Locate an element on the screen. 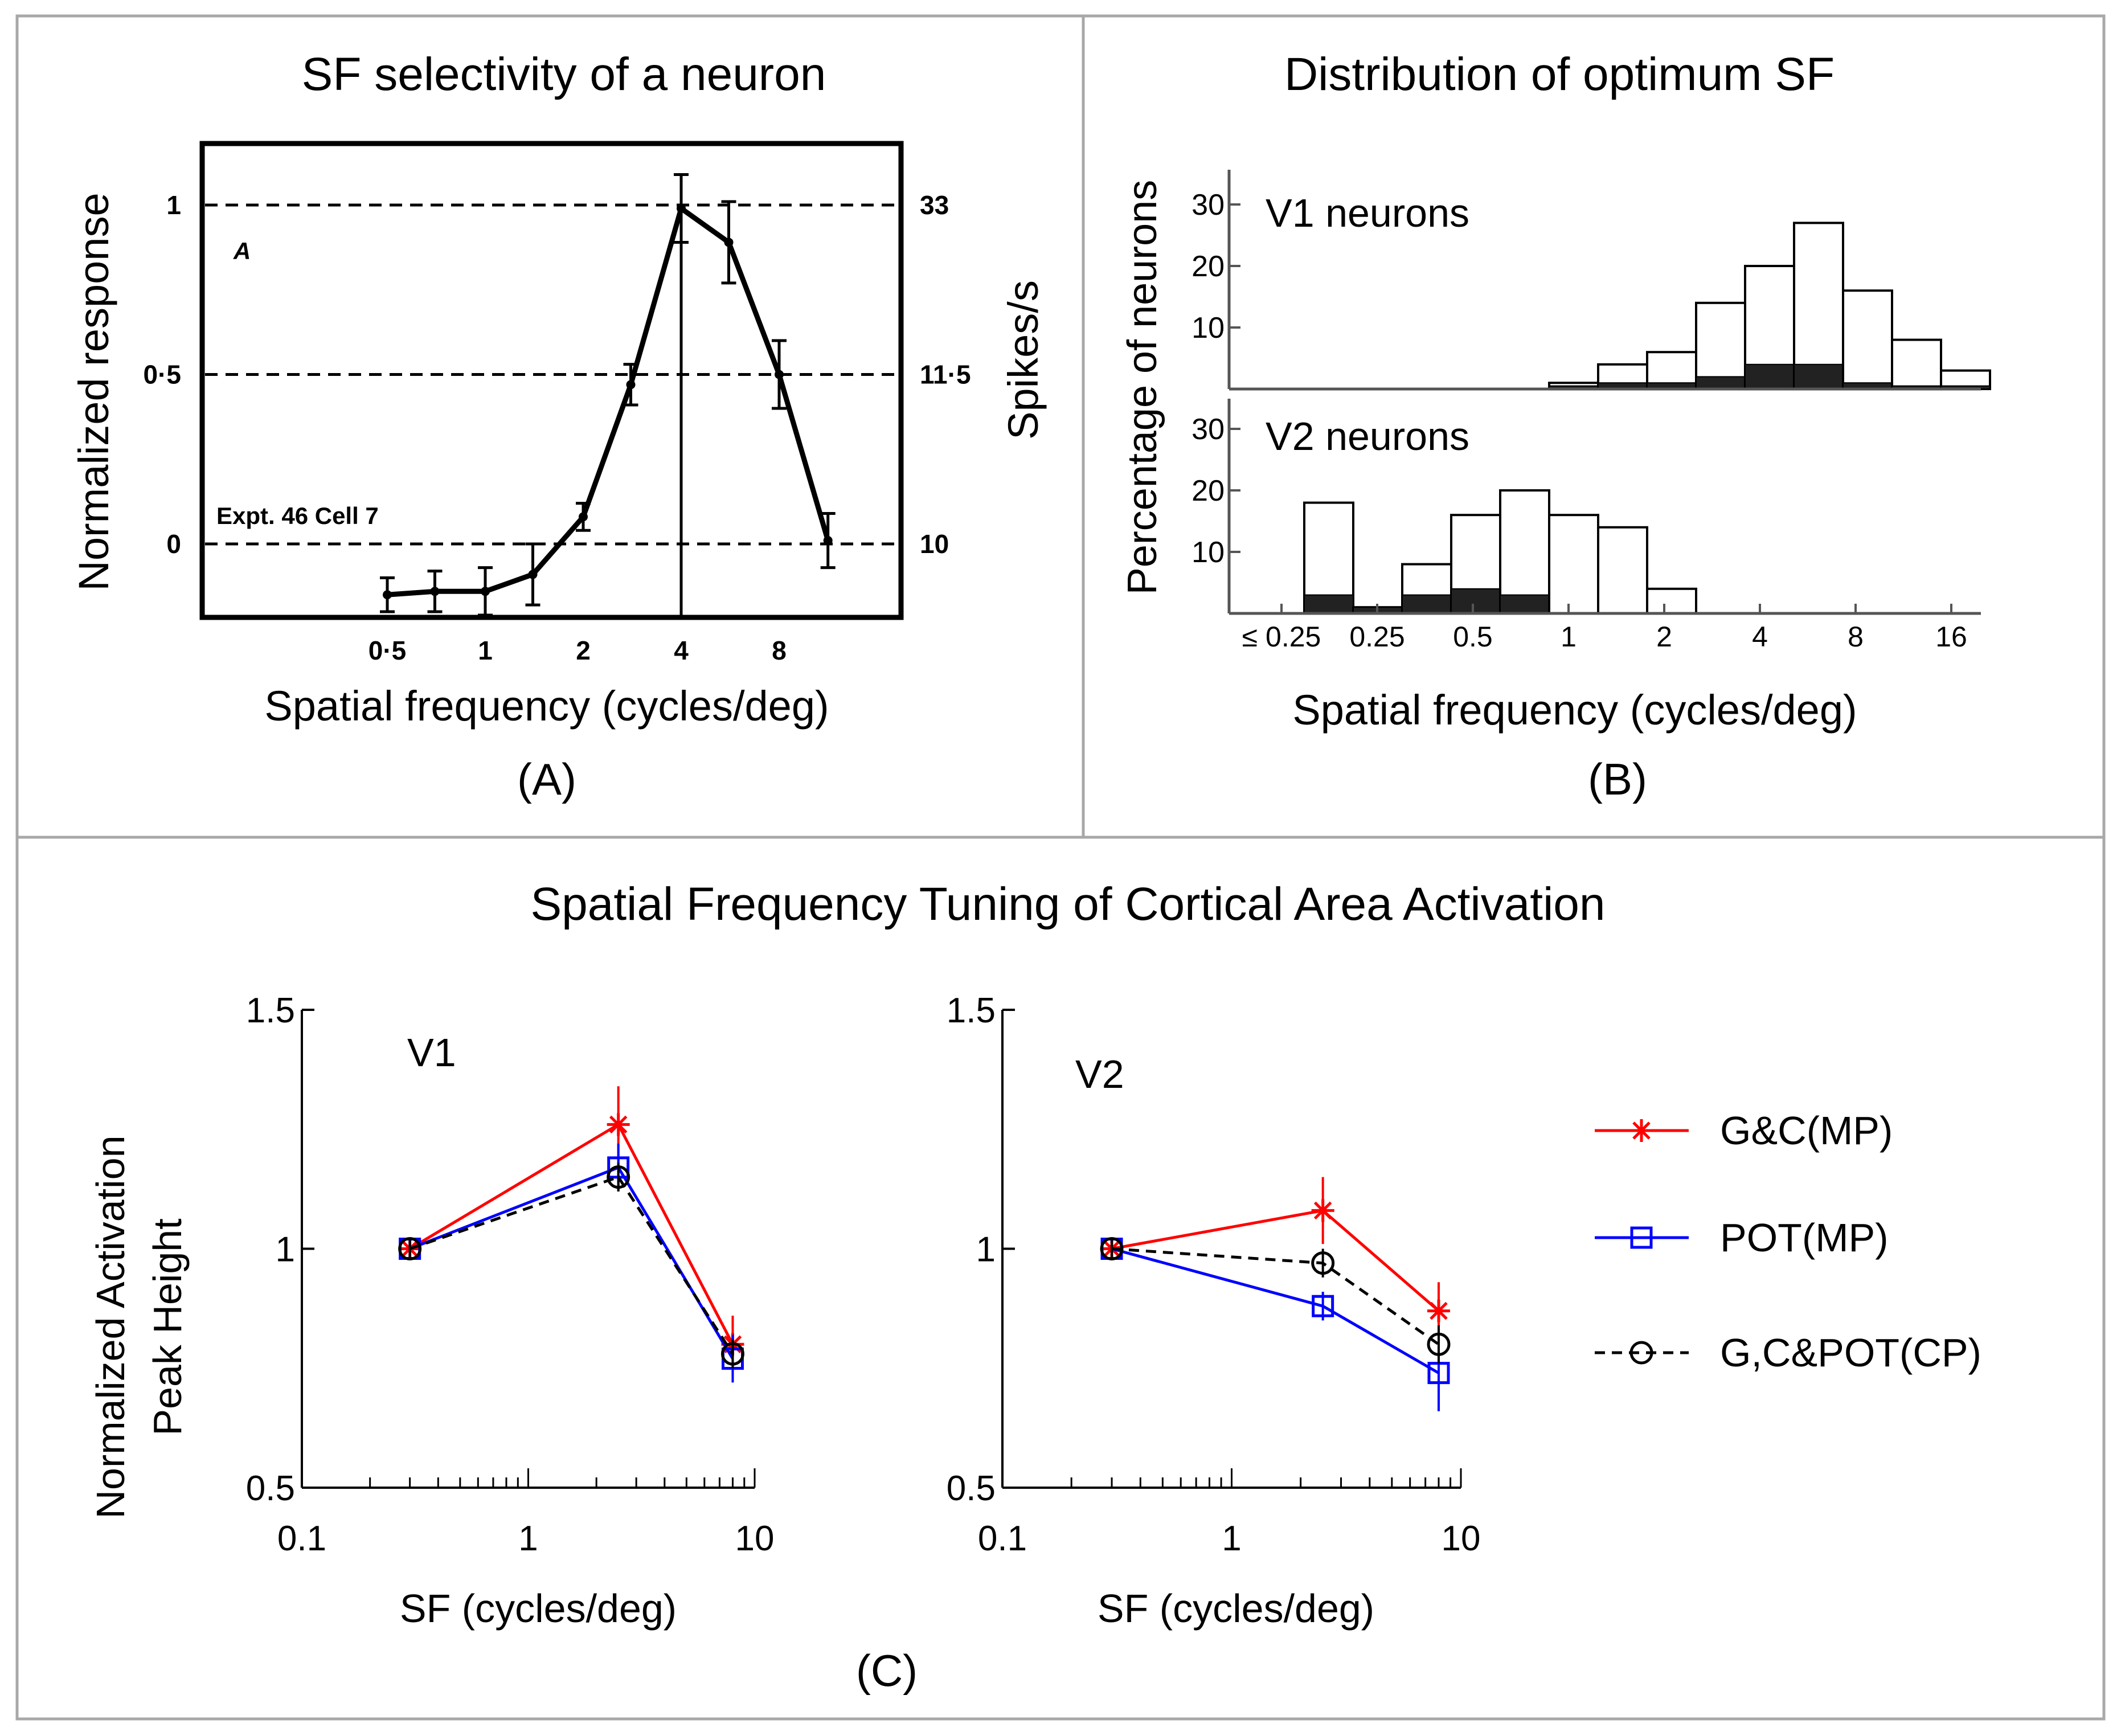 This screenshot has width=2121, height=1736. chart-a-frame is located at coordinates (551, 380).